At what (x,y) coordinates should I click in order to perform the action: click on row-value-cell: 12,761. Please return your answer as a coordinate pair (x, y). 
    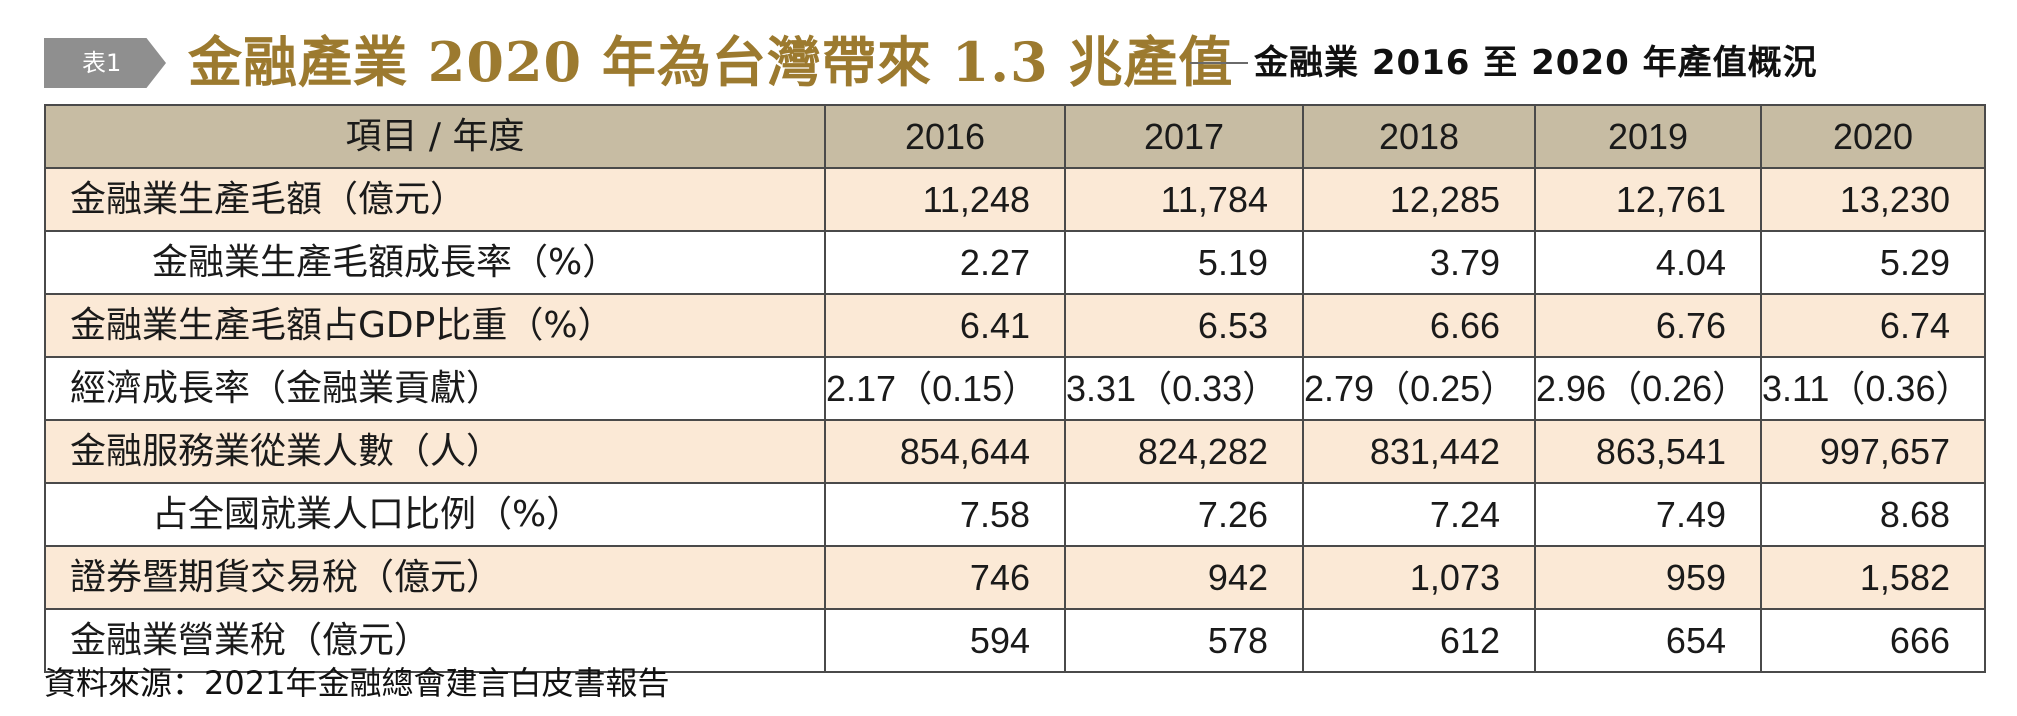
    Looking at the image, I should click on (1648, 199).